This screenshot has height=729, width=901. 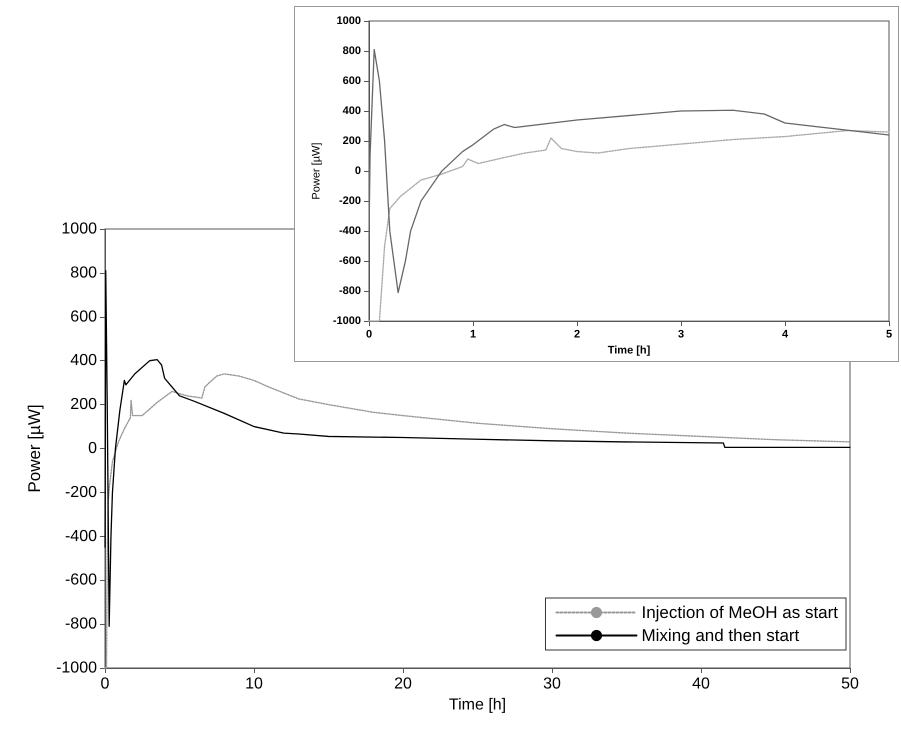 I want to click on x-tick-label: 1, so click(x=473, y=334).